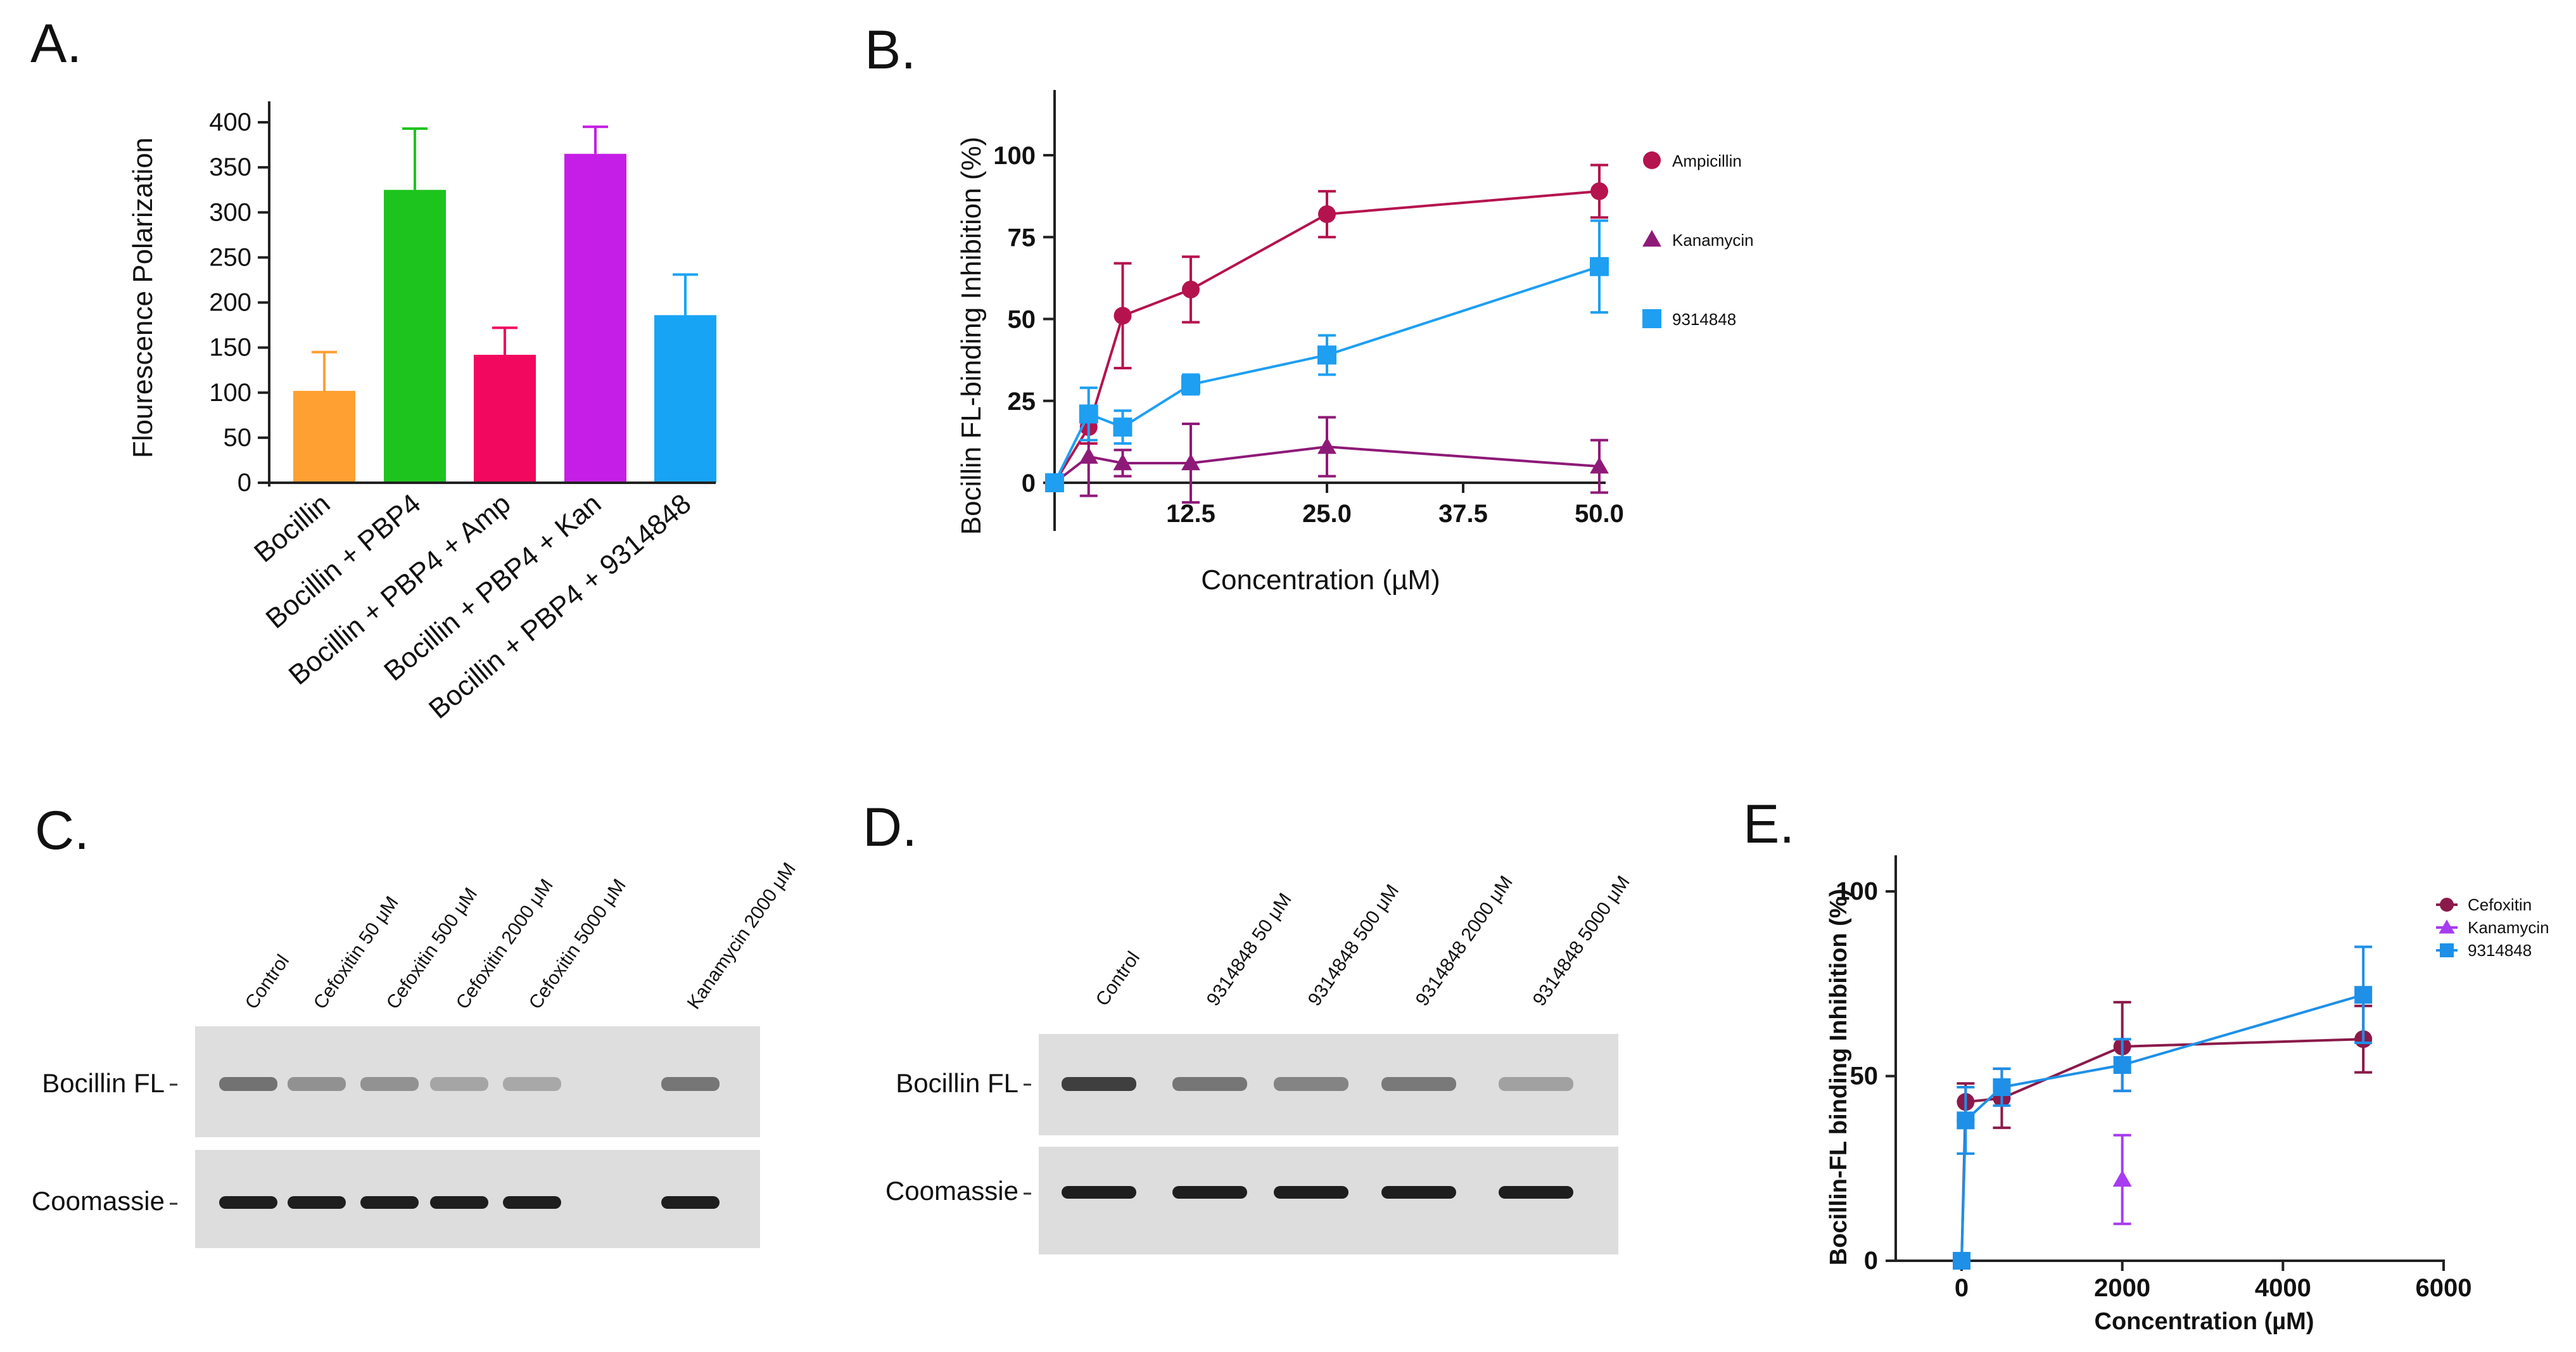 The height and width of the screenshot is (1352, 2576). What do you see at coordinates (230, 167) in the screenshot?
I see `chart-a-y-tick-label: 350` at bounding box center [230, 167].